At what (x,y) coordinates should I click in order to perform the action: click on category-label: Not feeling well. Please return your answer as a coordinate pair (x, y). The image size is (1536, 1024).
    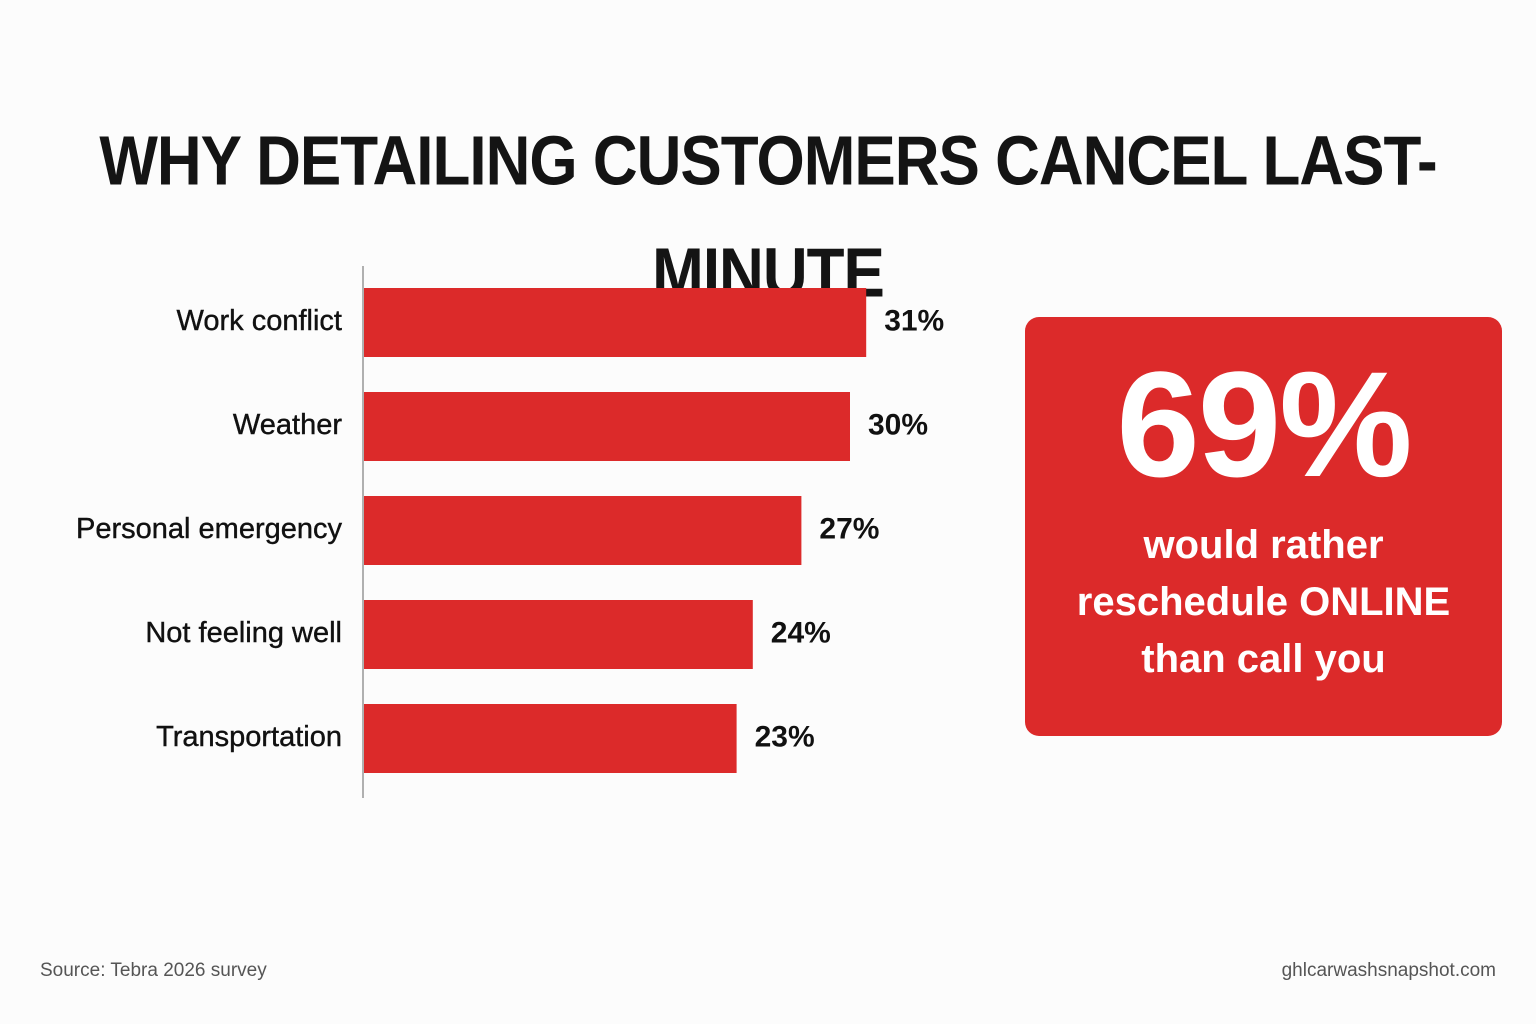
    Looking at the image, I should click on (243, 633).